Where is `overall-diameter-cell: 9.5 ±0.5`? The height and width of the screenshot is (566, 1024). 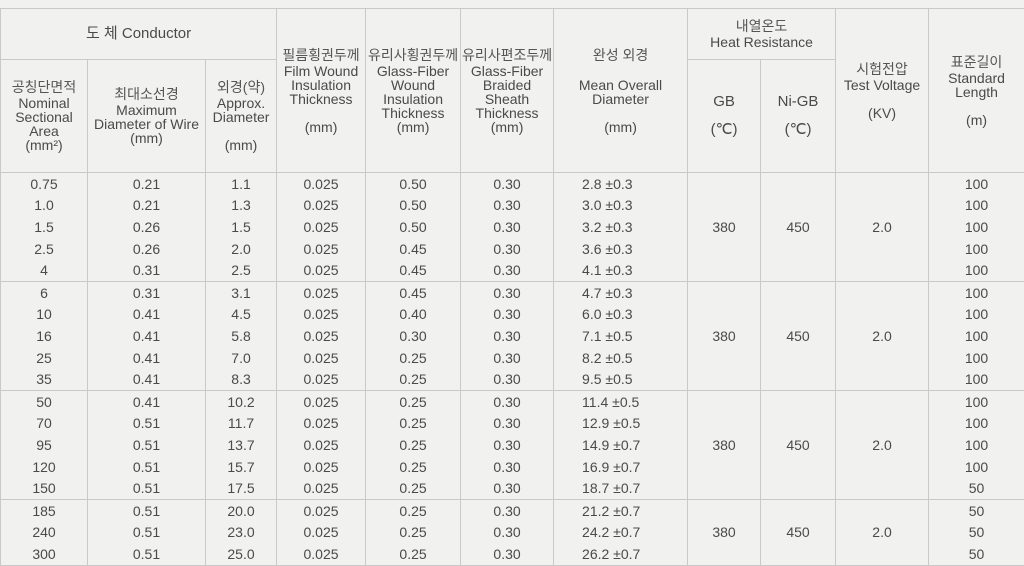
overall-diameter-cell: 9.5 ±0.5 is located at coordinates (621, 379).